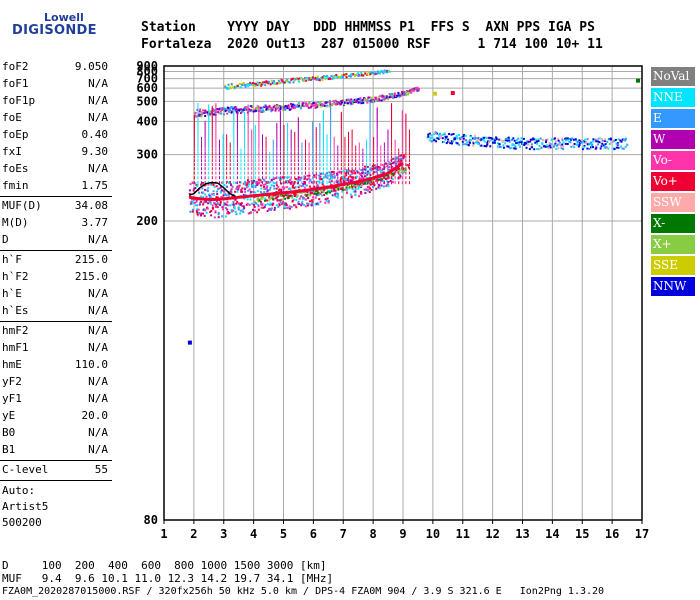 The image size is (700, 600). I want to click on param-hme: hmE 110.0, so click(55, 364).